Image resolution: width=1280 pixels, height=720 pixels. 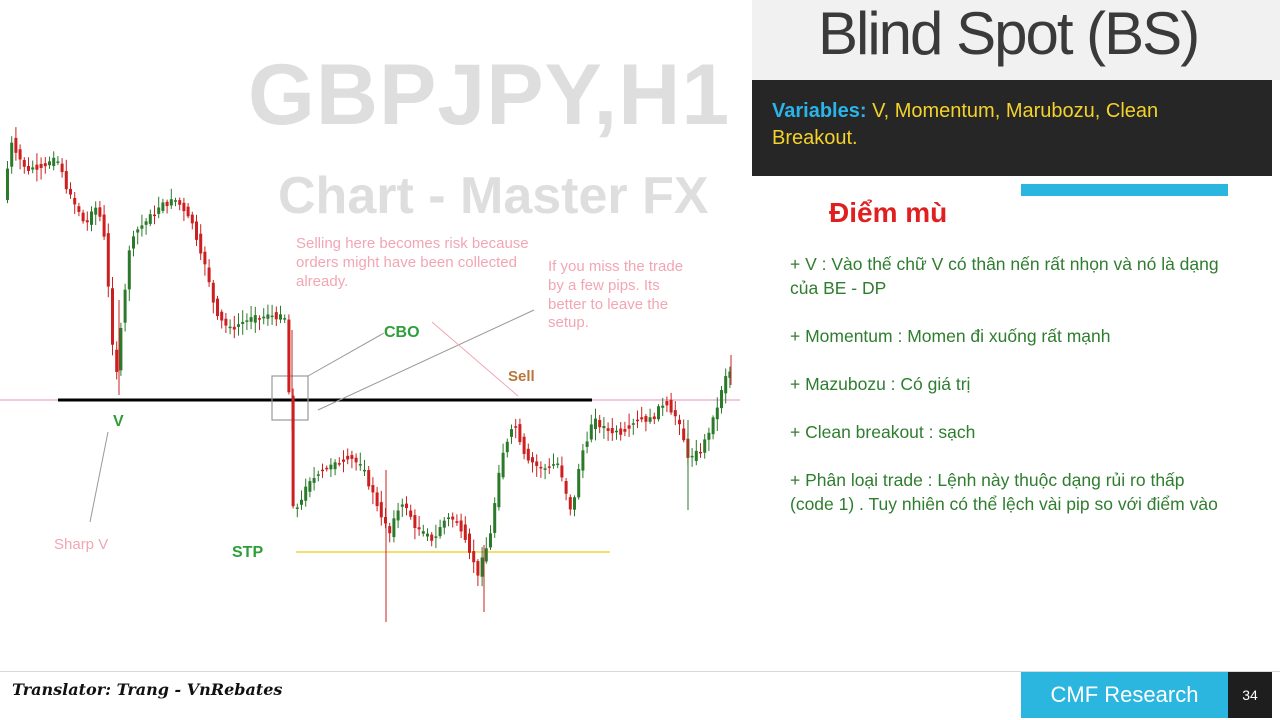 I want to click on translator-credit: Translator: Trang - VnRebates, so click(x=147, y=689).